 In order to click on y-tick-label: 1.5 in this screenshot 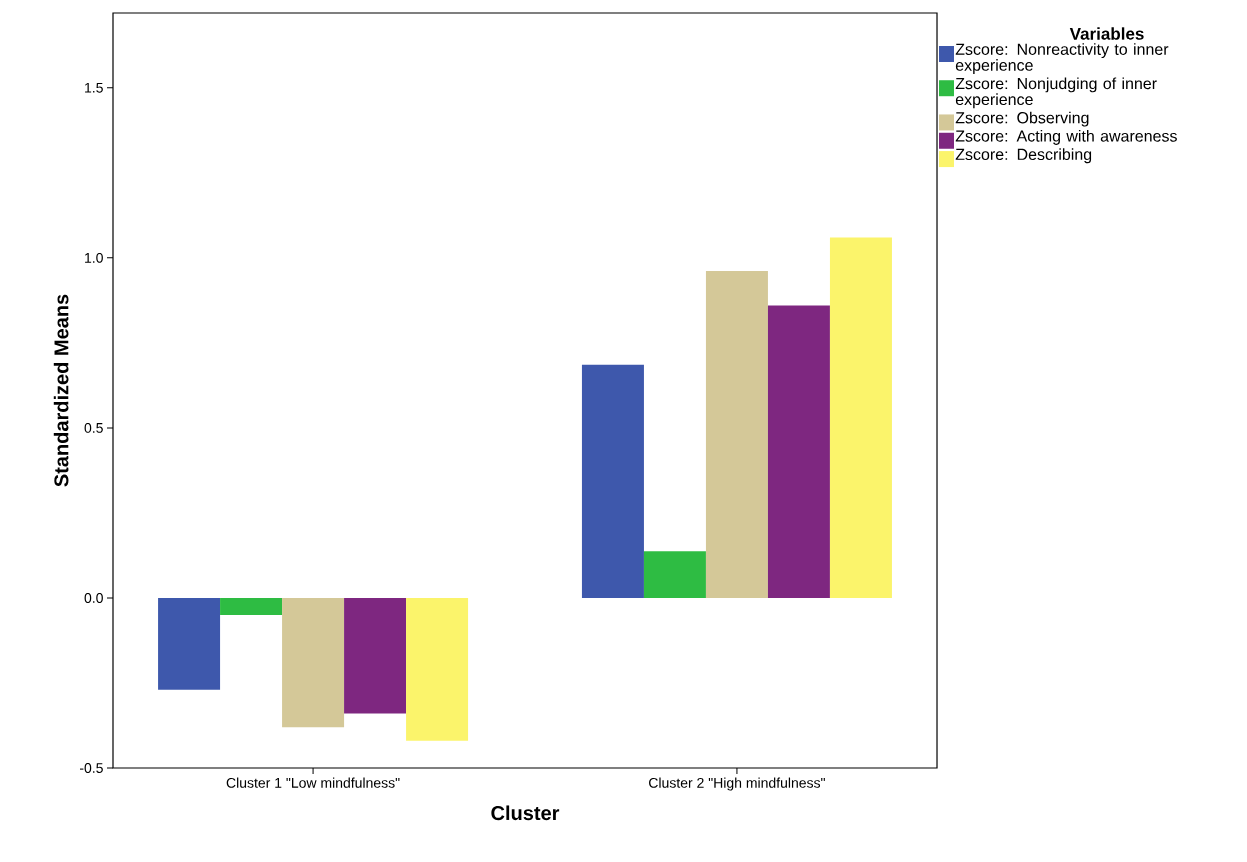, I will do `click(94, 87)`.